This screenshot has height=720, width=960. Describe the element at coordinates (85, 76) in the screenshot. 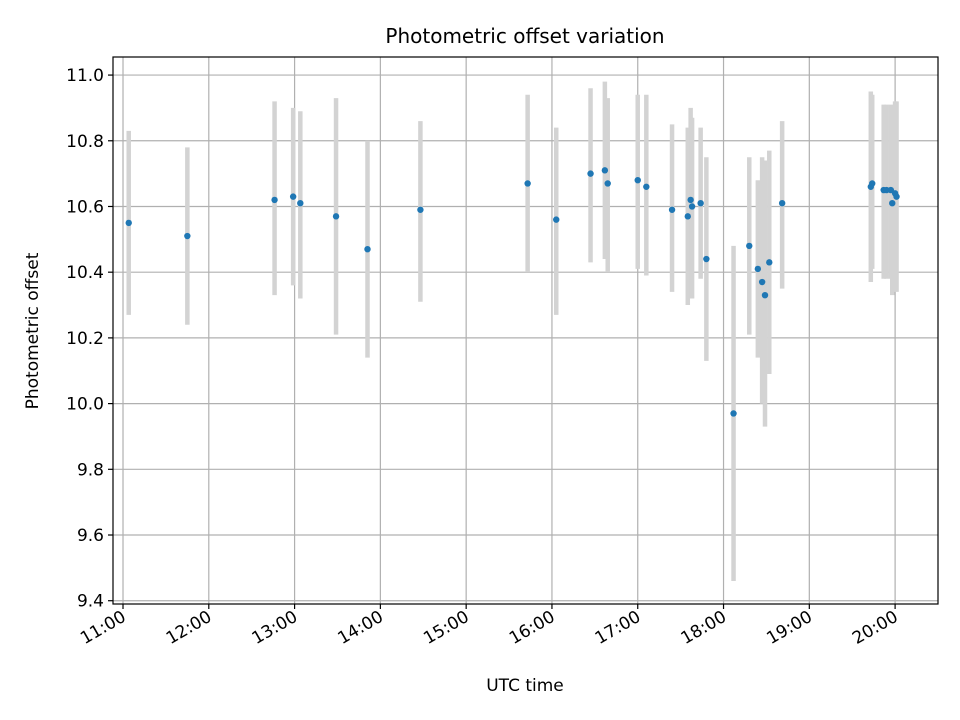

I see `y-tick-label: 11.0` at that location.